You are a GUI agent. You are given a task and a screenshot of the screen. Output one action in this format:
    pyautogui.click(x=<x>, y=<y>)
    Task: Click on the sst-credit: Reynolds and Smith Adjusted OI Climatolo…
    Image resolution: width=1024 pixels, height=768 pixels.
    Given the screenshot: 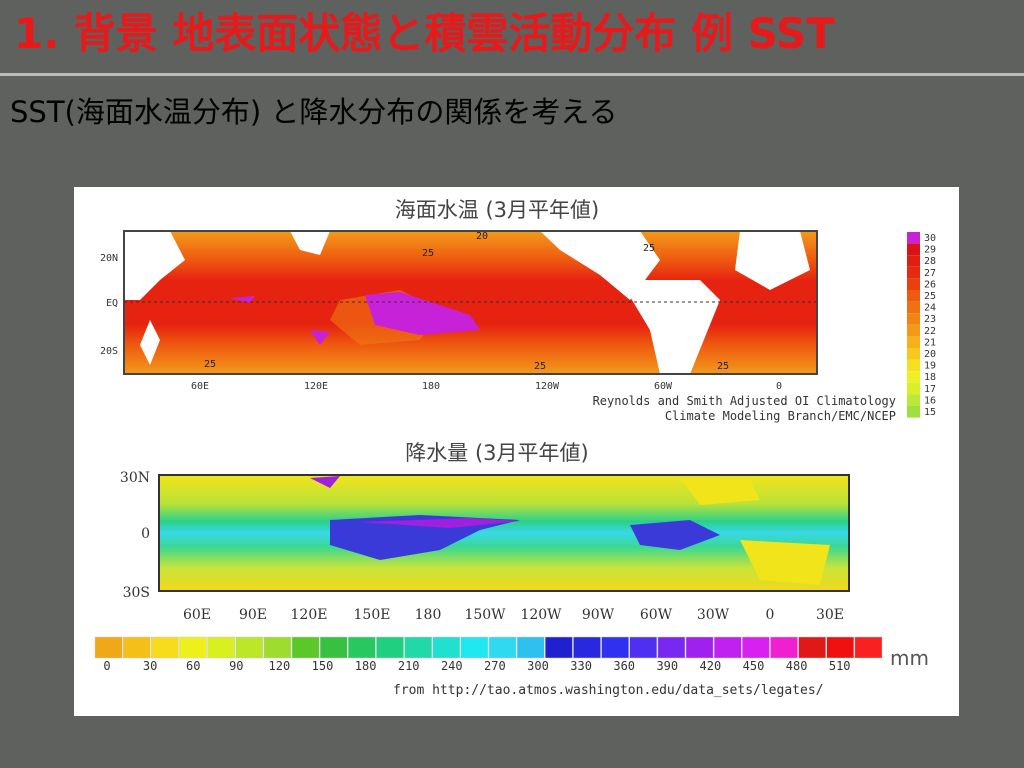 What is the action you would take?
    pyautogui.click(x=744, y=401)
    